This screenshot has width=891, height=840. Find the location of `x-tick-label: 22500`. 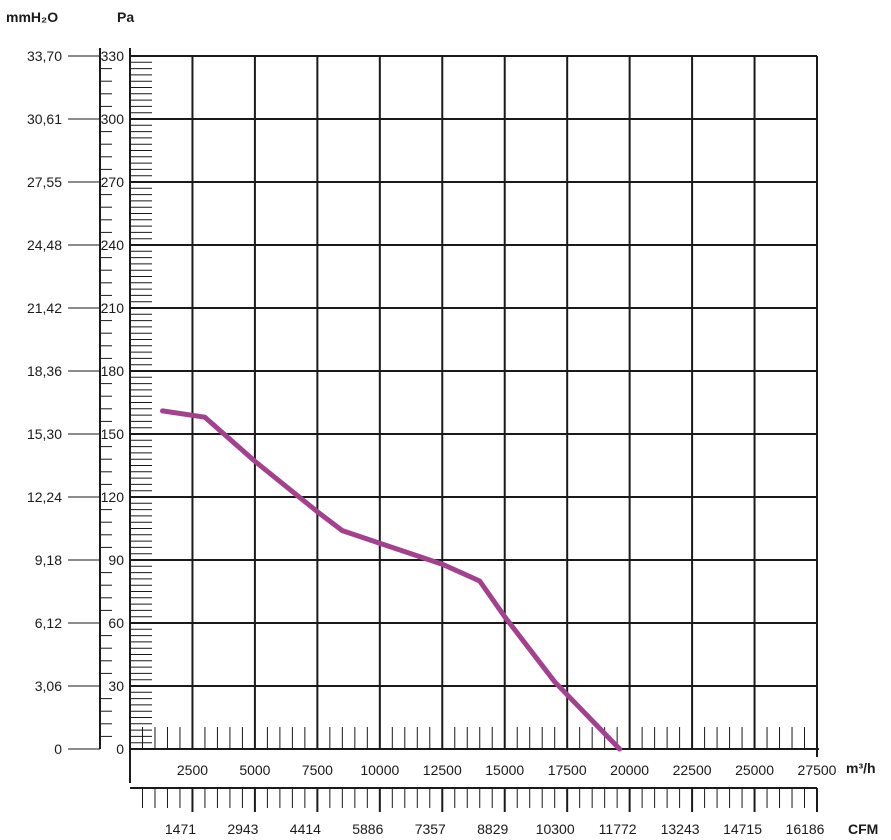

x-tick-label: 22500 is located at coordinates (692, 770).